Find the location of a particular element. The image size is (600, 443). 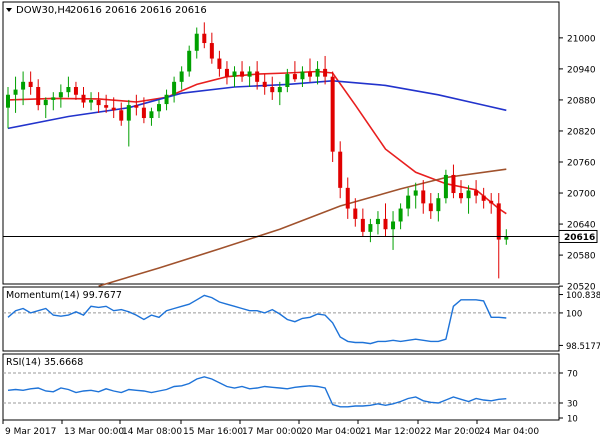

price-tick-label: 20880 is located at coordinates (581, 101).